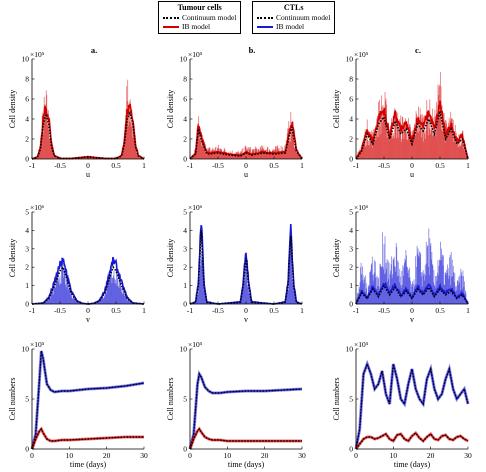 The image size is (486, 472). What do you see at coordinates (170, 399) in the screenshot?
I see `y-axis-label: Cell numbers` at bounding box center [170, 399].